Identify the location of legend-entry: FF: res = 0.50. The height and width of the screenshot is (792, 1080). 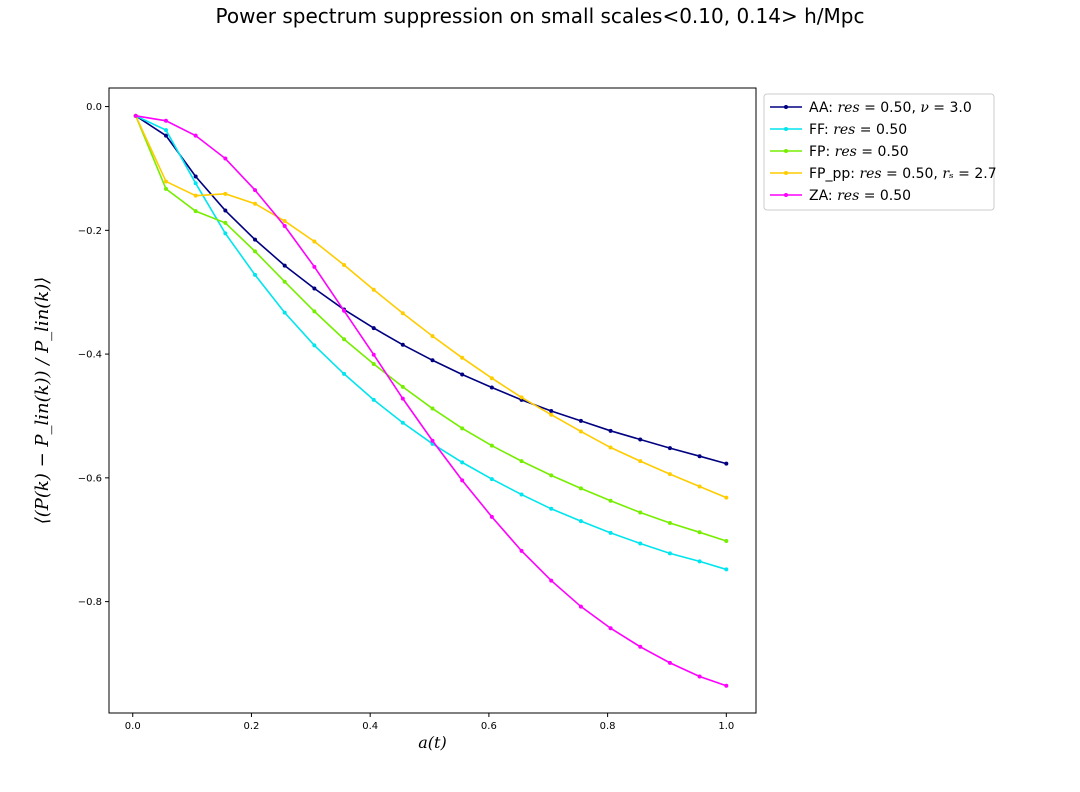
(838, 130).